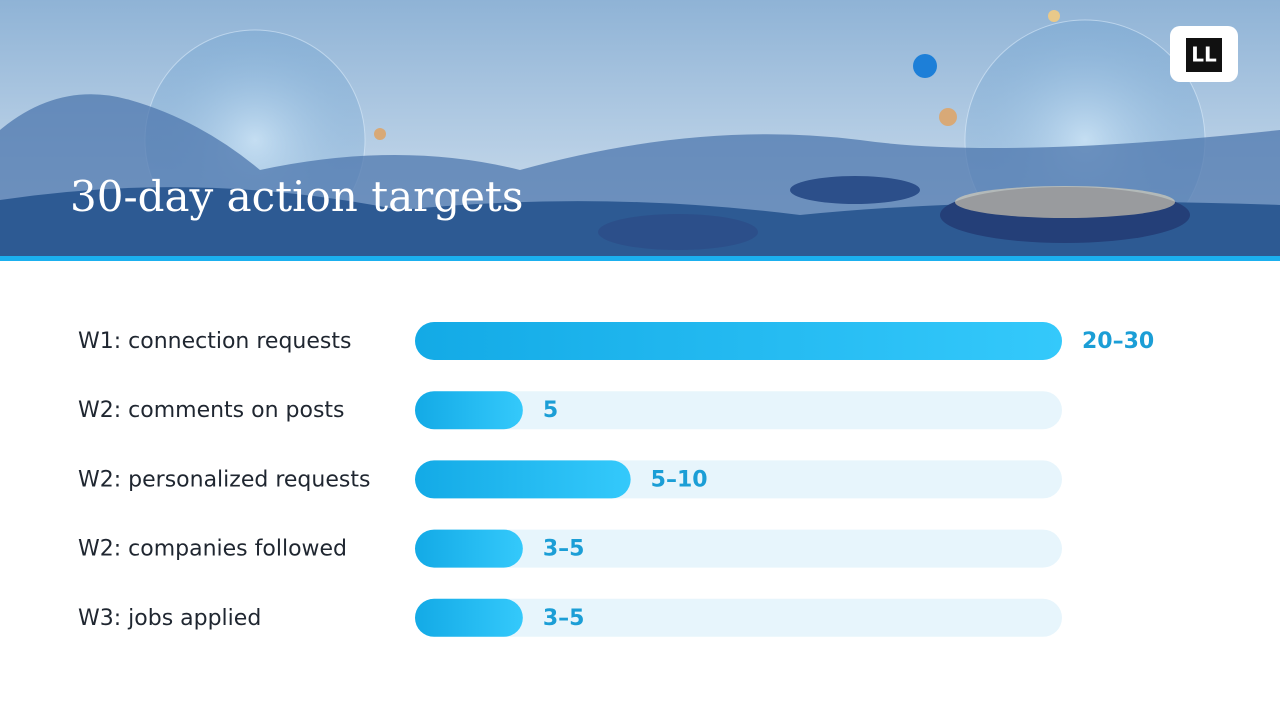 This screenshot has height=720, width=1280. Describe the element at coordinates (550, 410) in the screenshot. I see `value-label: 5` at that location.